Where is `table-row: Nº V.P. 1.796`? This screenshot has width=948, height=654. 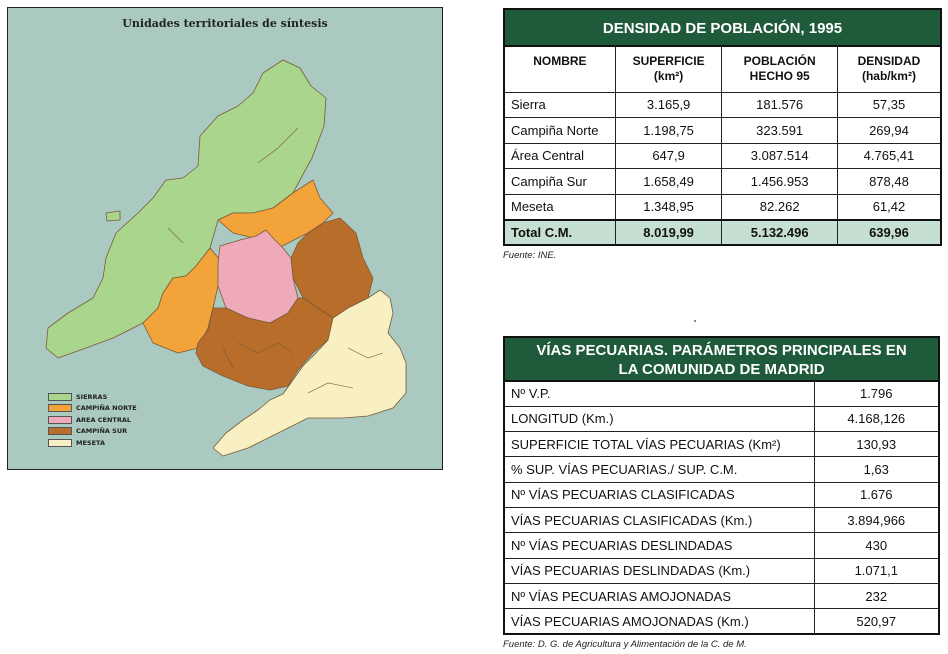
table-row: Nº V.P. 1.796 is located at coordinates (721, 393).